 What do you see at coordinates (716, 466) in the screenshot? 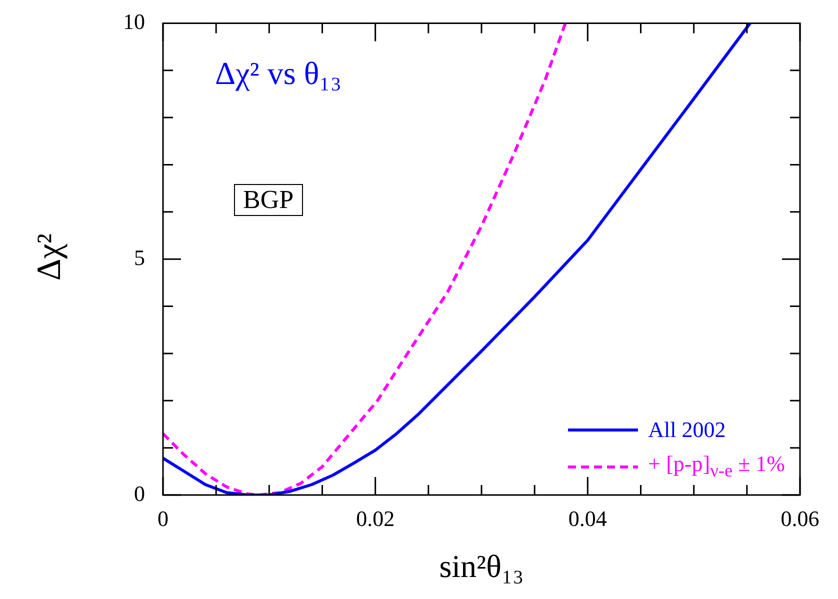
I see `legend-label: + [p-p]$_{ν-e}$ ± 1%` at bounding box center [716, 466].